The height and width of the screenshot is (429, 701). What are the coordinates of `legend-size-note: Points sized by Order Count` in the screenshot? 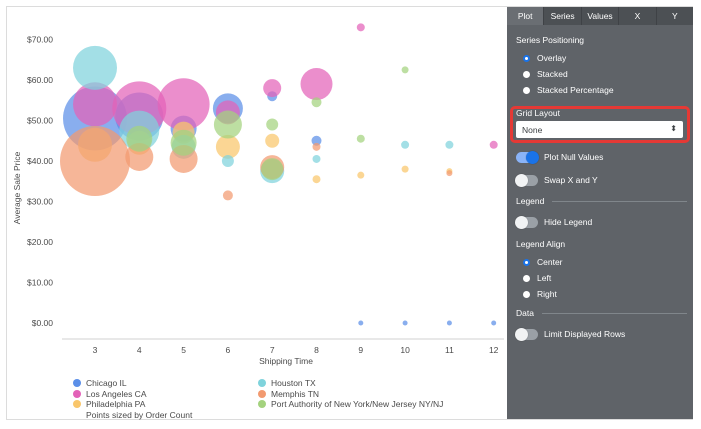 It's located at (139, 414).